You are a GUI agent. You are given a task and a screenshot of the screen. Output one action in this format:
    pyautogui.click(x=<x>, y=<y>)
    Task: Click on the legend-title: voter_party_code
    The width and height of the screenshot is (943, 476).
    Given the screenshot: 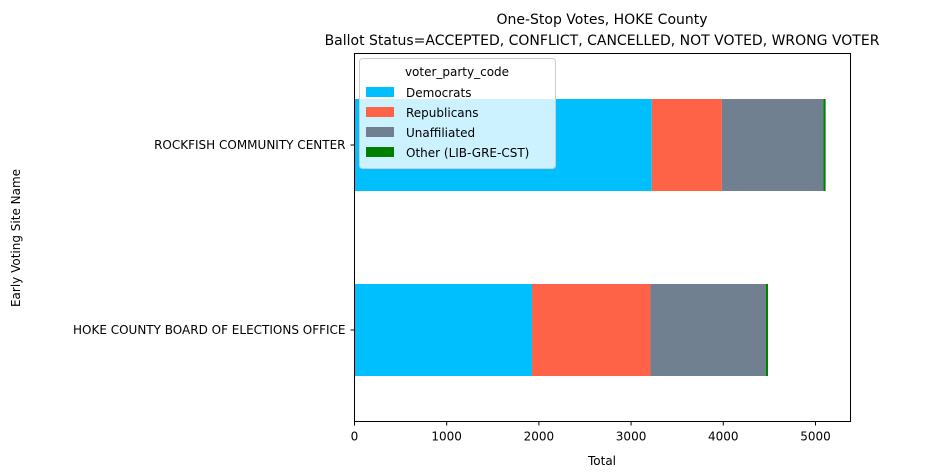 What is the action you would take?
    pyautogui.click(x=457, y=72)
    